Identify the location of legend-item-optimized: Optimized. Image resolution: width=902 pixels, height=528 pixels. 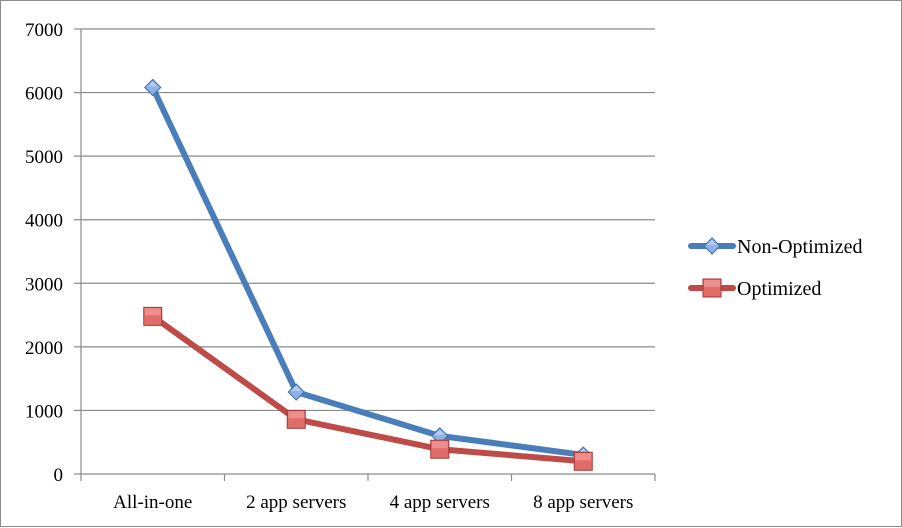
(754, 289).